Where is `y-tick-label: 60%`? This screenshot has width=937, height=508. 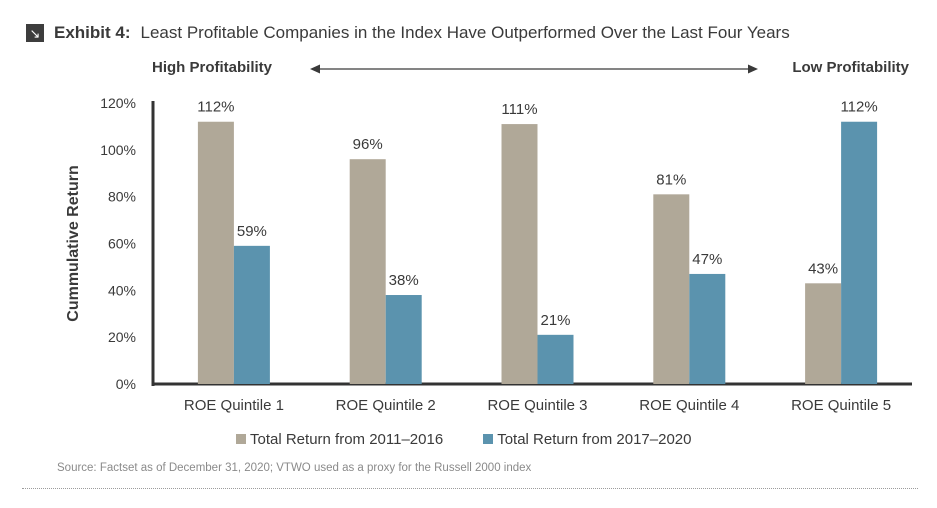 y-tick-label: 60% is located at coordinates (122, 244).